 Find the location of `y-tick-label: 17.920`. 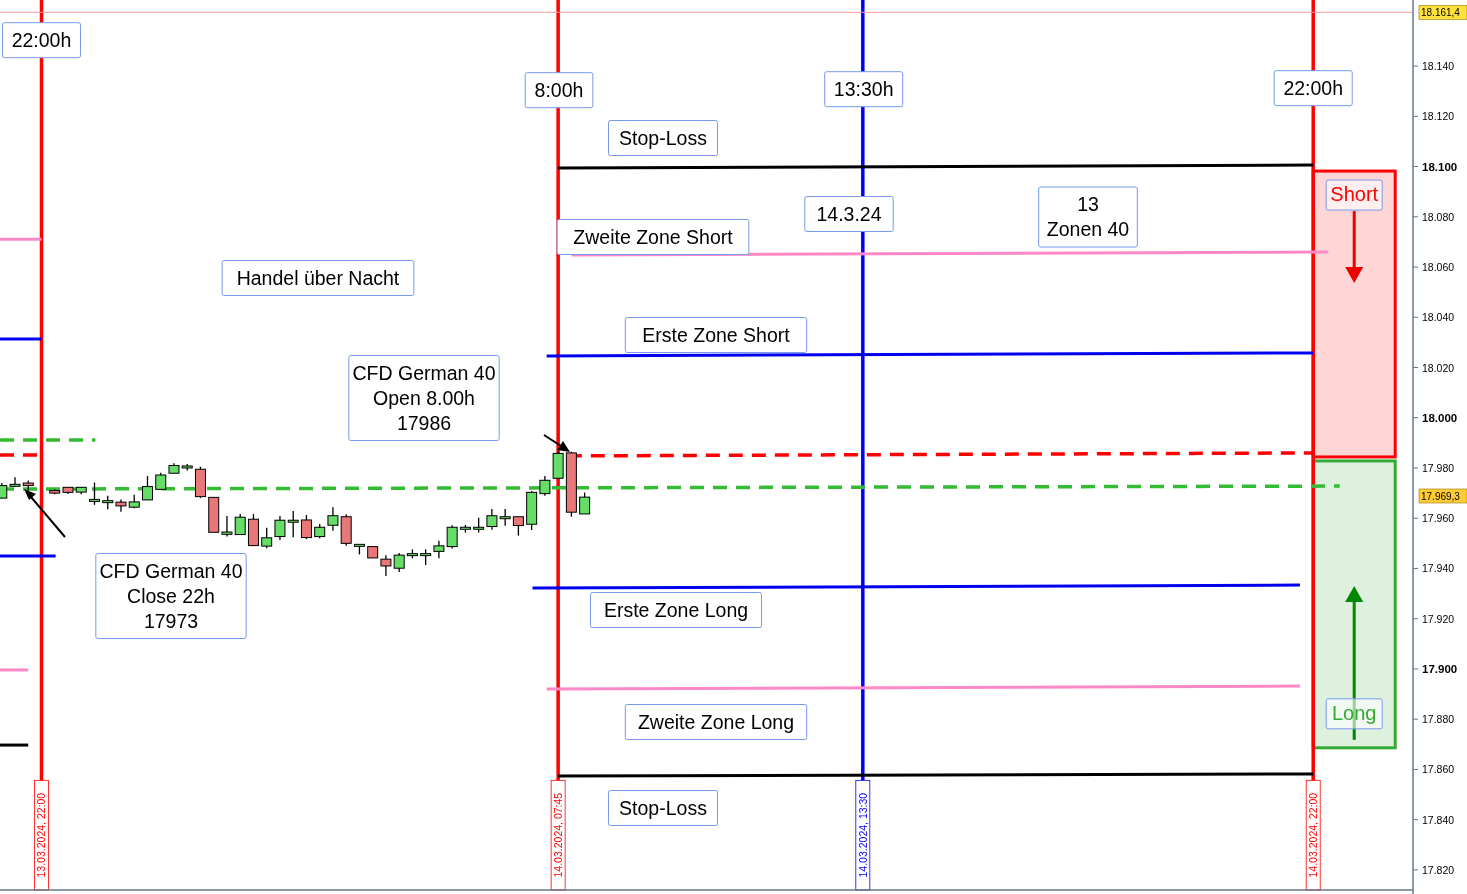

y-tick-label: 17.920 is located at coordinates (1438, 618).